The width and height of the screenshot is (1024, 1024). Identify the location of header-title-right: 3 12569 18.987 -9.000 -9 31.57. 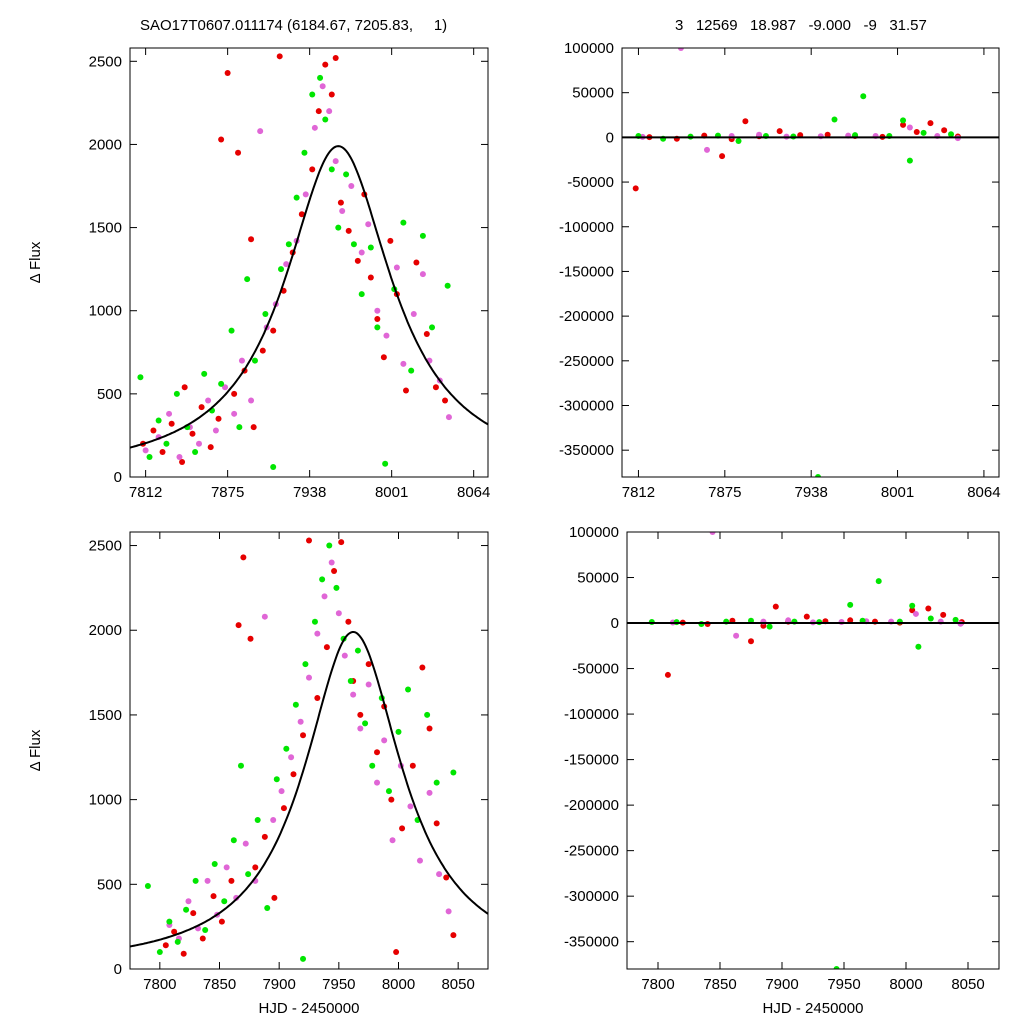
(801, 25).